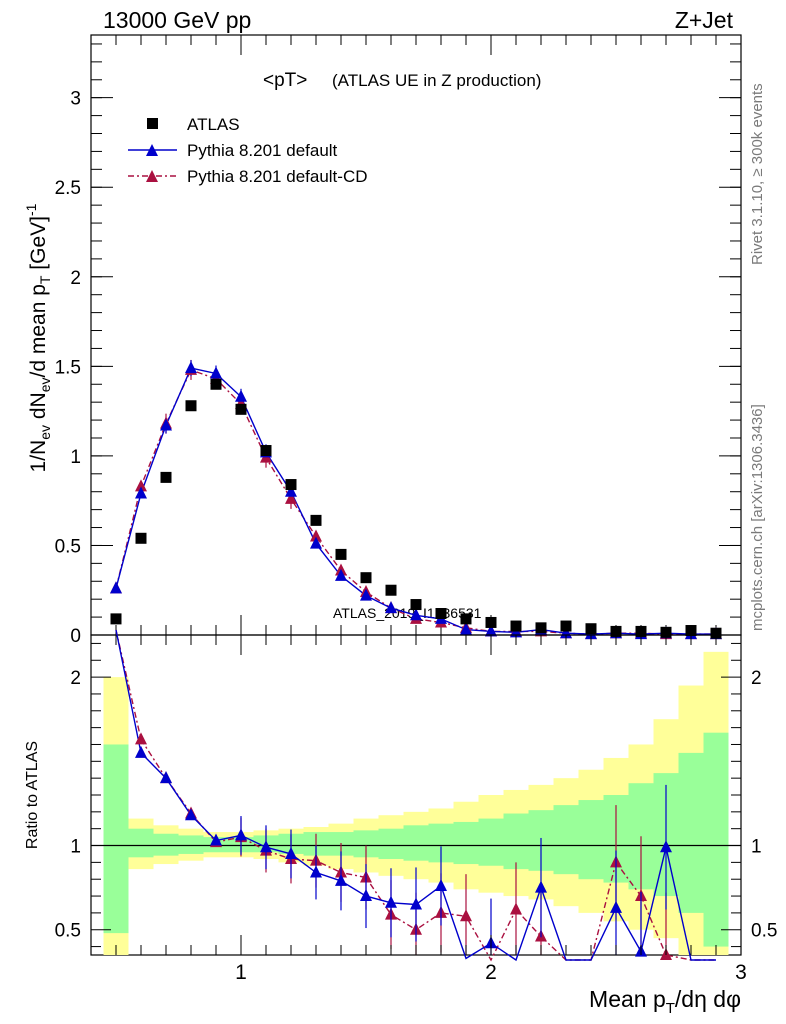 The width and height of the screenshot is (786, 1024). What do you see at coordinates (241, 972) in the screenshot?
I see `x-tick-label: 1` at bounding box center [241, 972].